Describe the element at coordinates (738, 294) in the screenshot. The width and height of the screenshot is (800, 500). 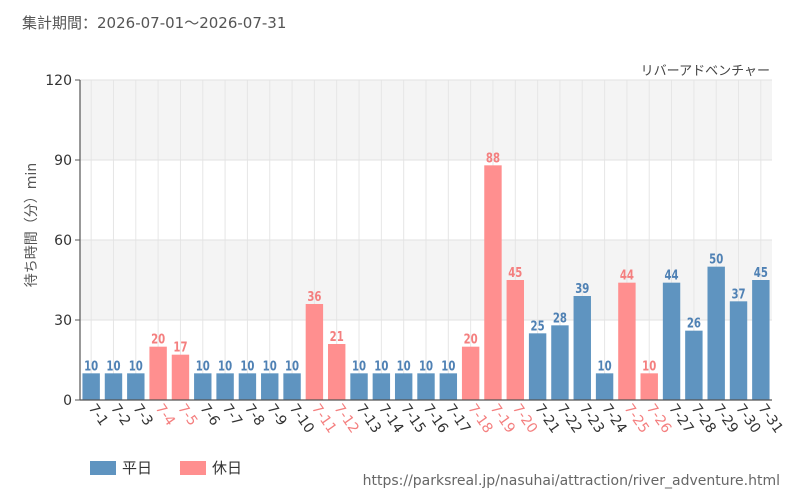
I see `data-label: 37` at that location.